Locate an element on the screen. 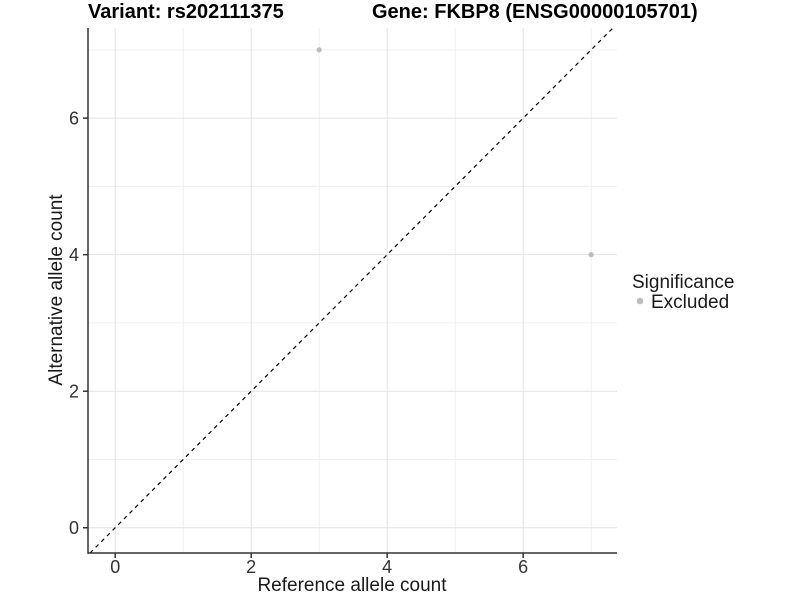 The image size is (800, 600). legend-title: Significance is located at coordinates (683, 282).